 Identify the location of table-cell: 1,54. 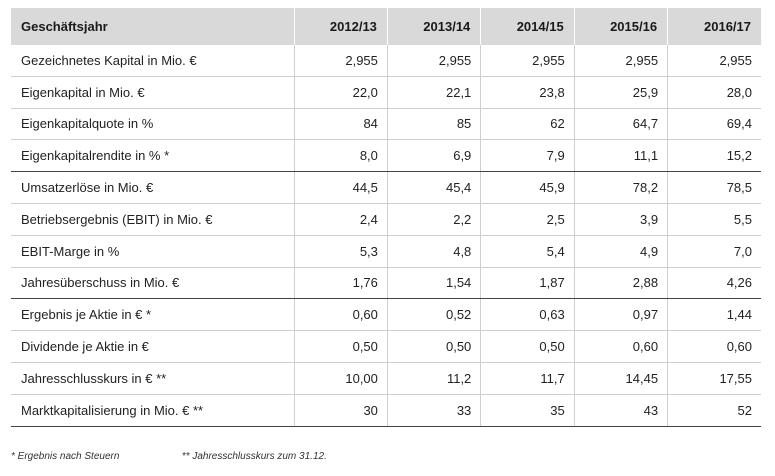
(433, 283).